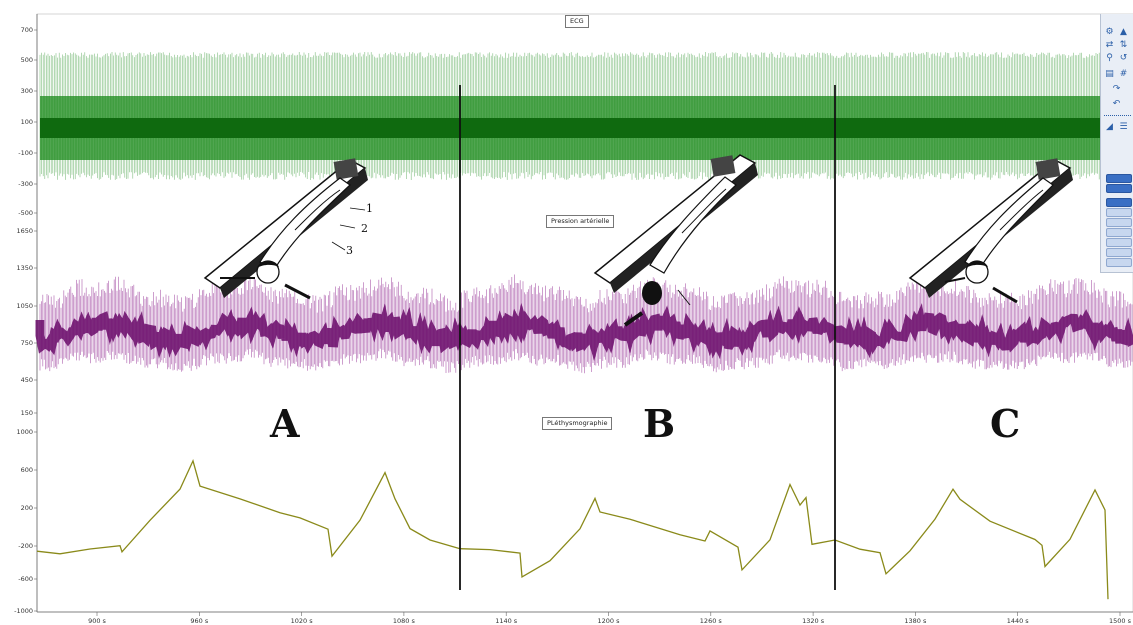 The image size is (1133, 625). What do you see at coordinates (1123, 58) in the screenshot?
I see `swap-icon: ↺` at bounding box center [1123, 58].